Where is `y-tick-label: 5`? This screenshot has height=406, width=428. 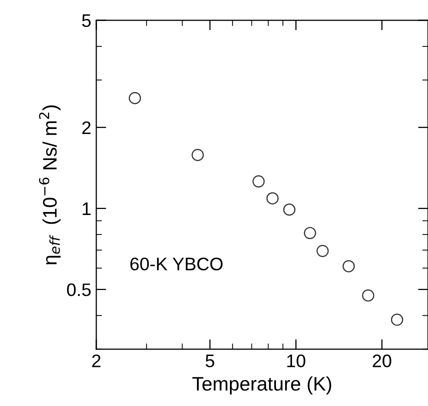
y-tick-label: 5 is located at coordinates (86, 21).